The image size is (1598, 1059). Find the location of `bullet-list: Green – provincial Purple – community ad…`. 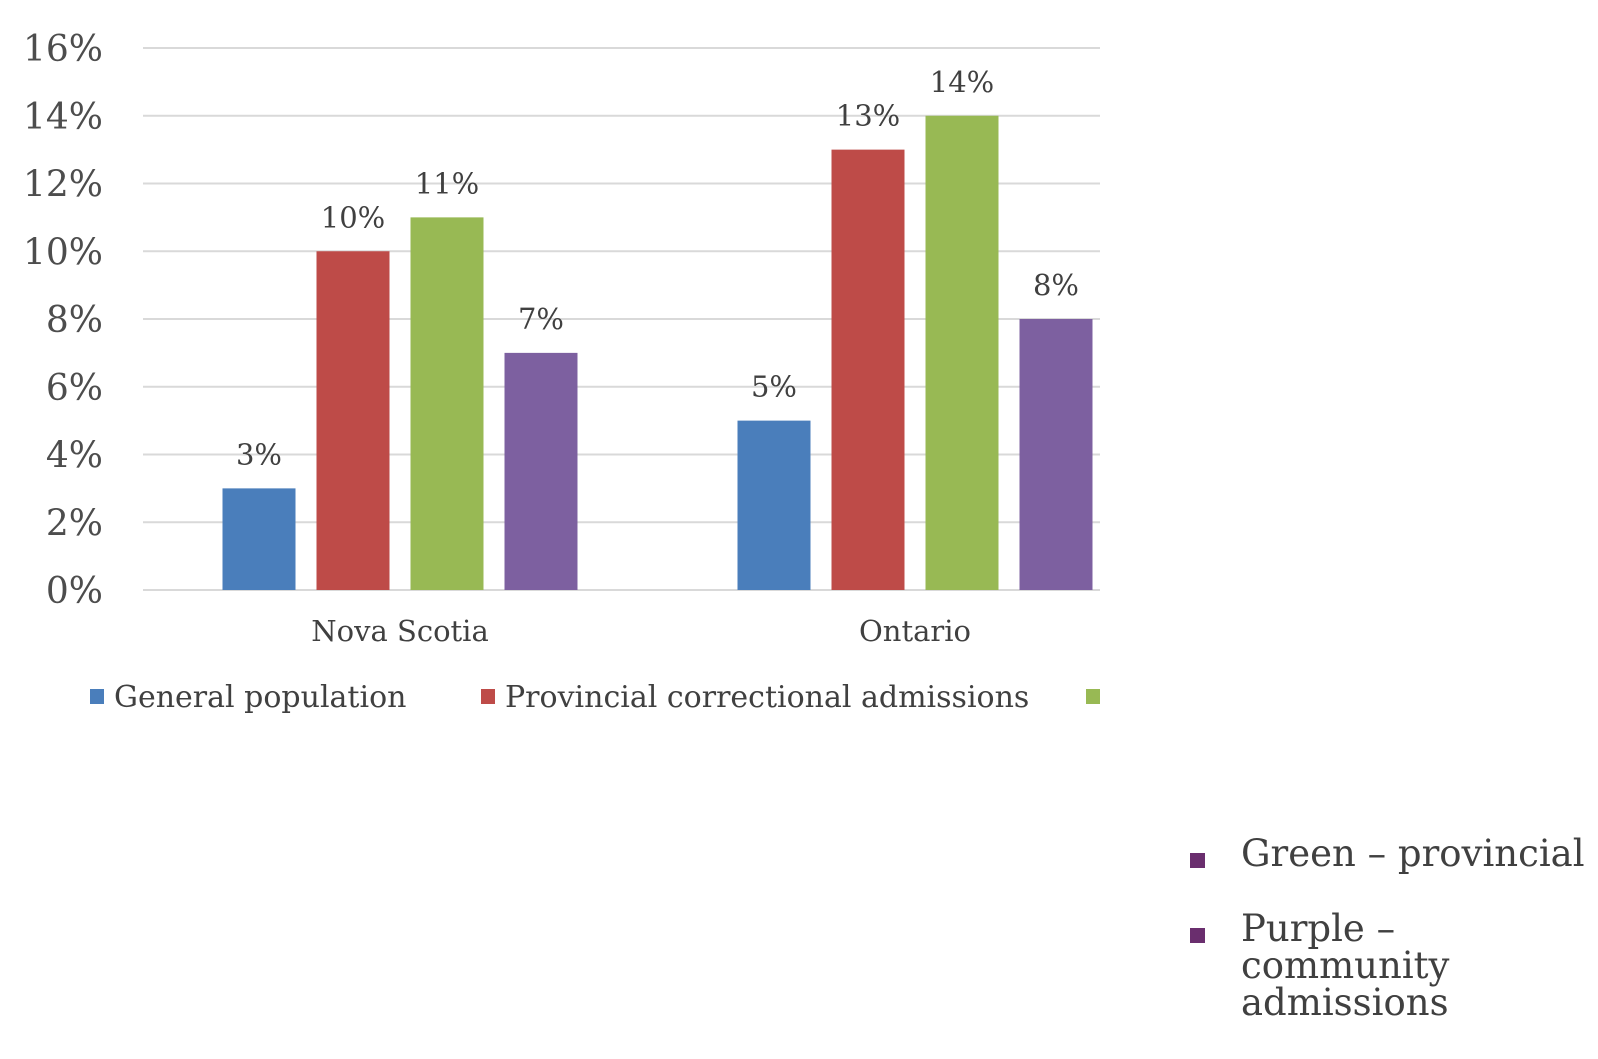

bullet-list: Green – provincial Purple – community ad… is located at coordinates (1390, 947).